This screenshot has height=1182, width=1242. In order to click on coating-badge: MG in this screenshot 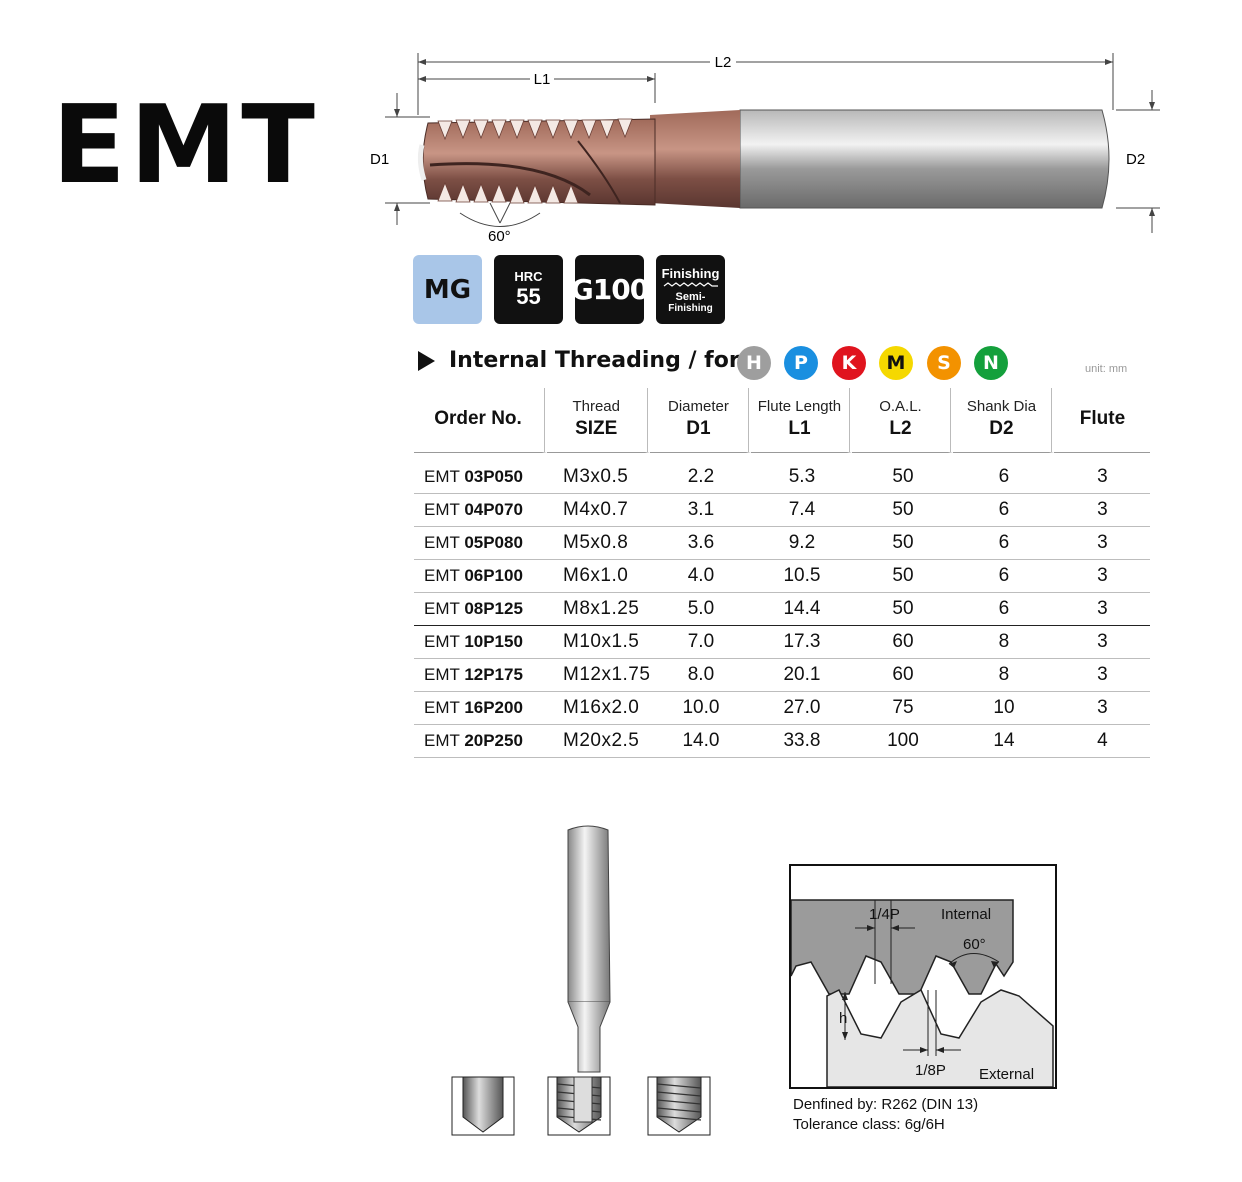, I will do `click(447, 289)`.